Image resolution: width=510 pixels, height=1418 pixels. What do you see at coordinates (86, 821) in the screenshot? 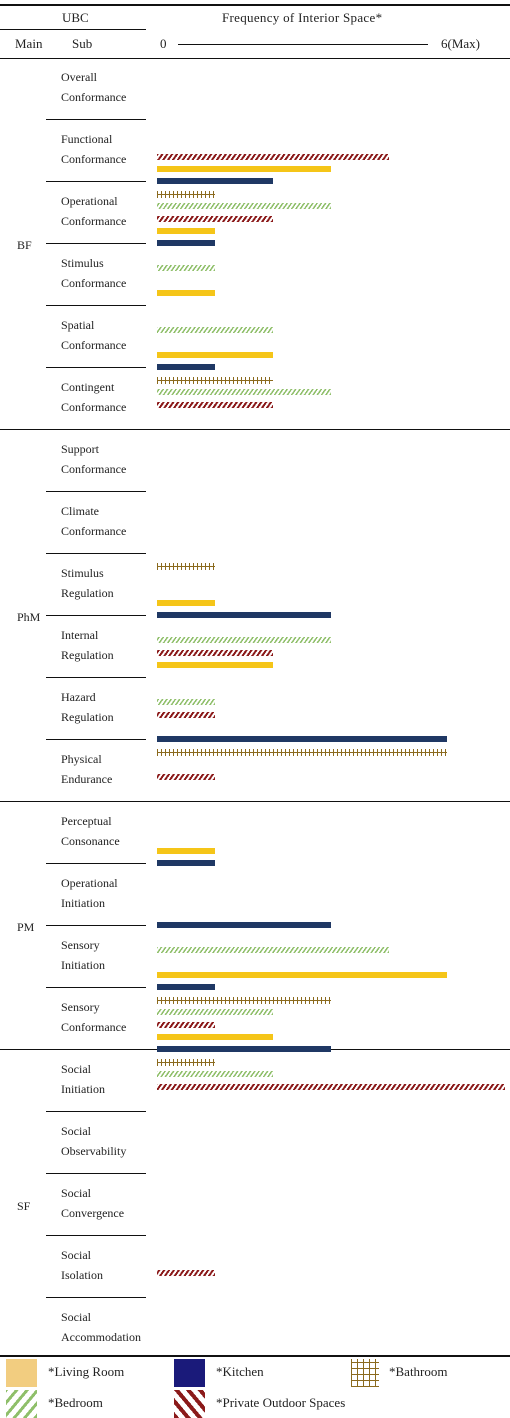
I see `sub-label-line1: Perceptual` at bounding box center [86, 821].